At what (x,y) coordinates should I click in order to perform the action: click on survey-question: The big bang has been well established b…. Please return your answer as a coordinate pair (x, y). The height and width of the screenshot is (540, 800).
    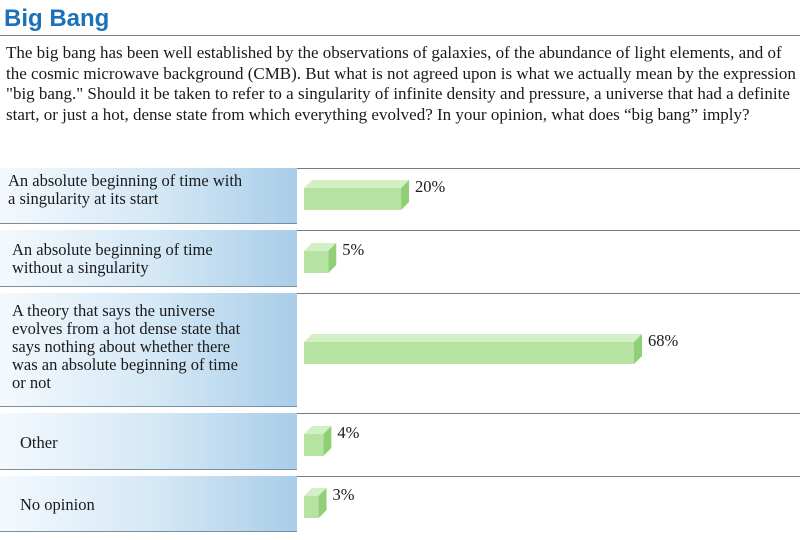
    Looking at the image, I should click on (401, 83).